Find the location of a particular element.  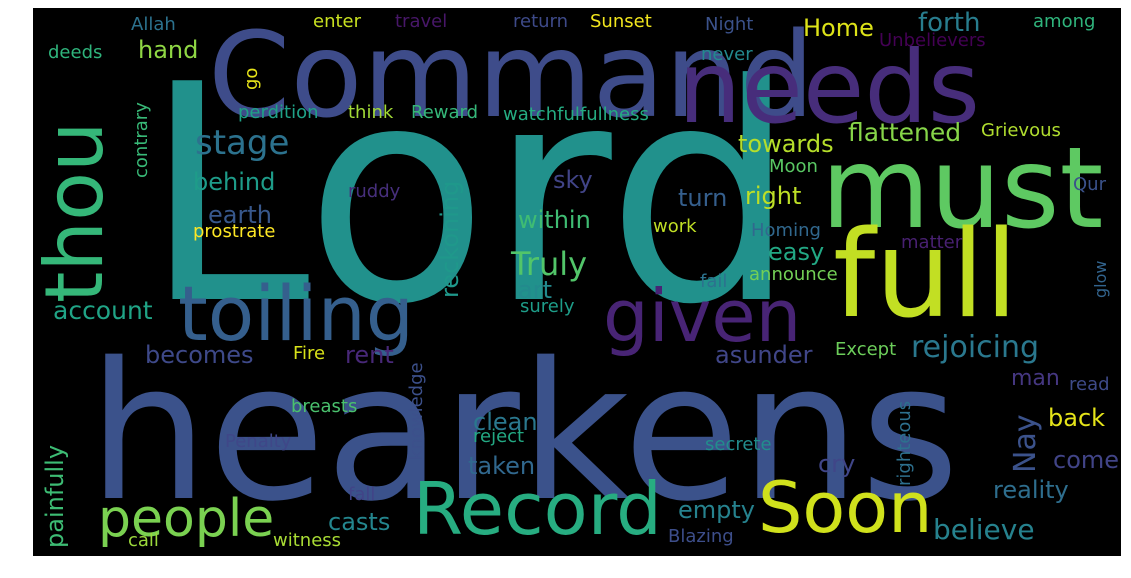

word-right: right is located at coordinates (773, 196).